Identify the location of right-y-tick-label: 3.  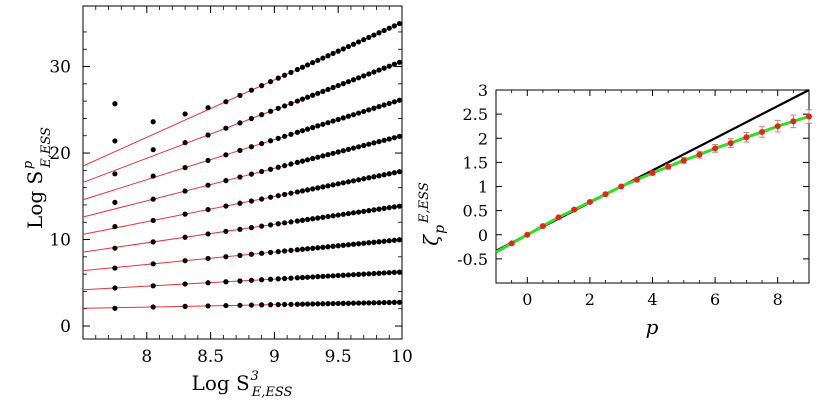
(483, 90).